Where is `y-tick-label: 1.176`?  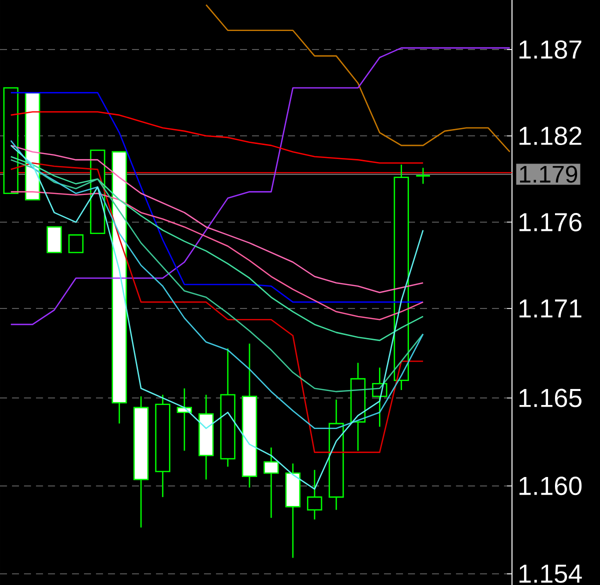
y-tick-label: 1.176 is located at coordinates (551, 222).